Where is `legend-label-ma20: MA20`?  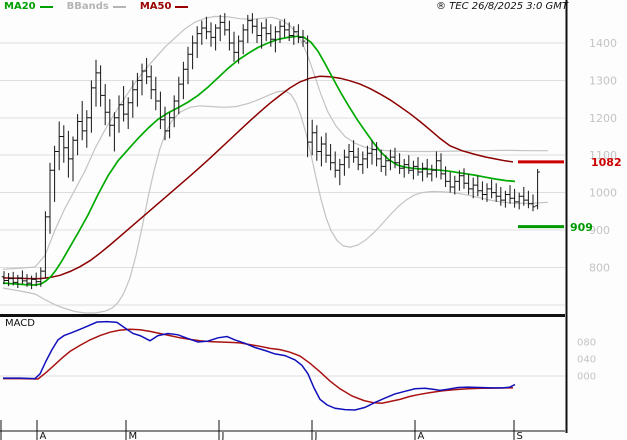
legend-label-ma20: MA20 is located at coordinates (20, 6).